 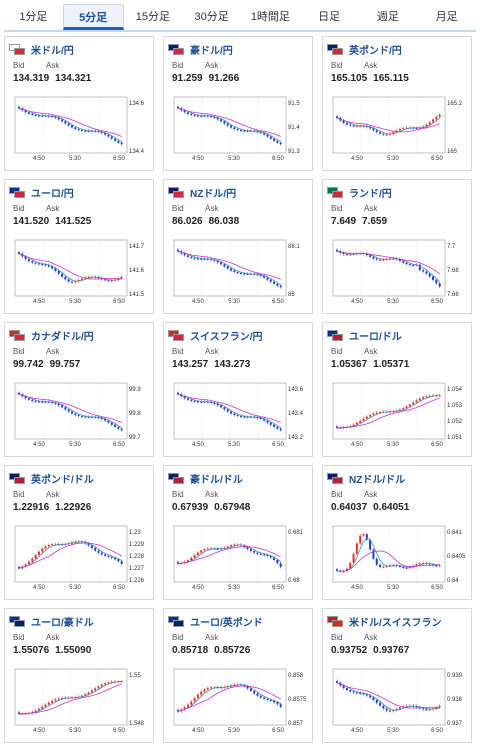 I want to click on pair-link: 米ドル/スイスフラン, so click(x=395, y=623).